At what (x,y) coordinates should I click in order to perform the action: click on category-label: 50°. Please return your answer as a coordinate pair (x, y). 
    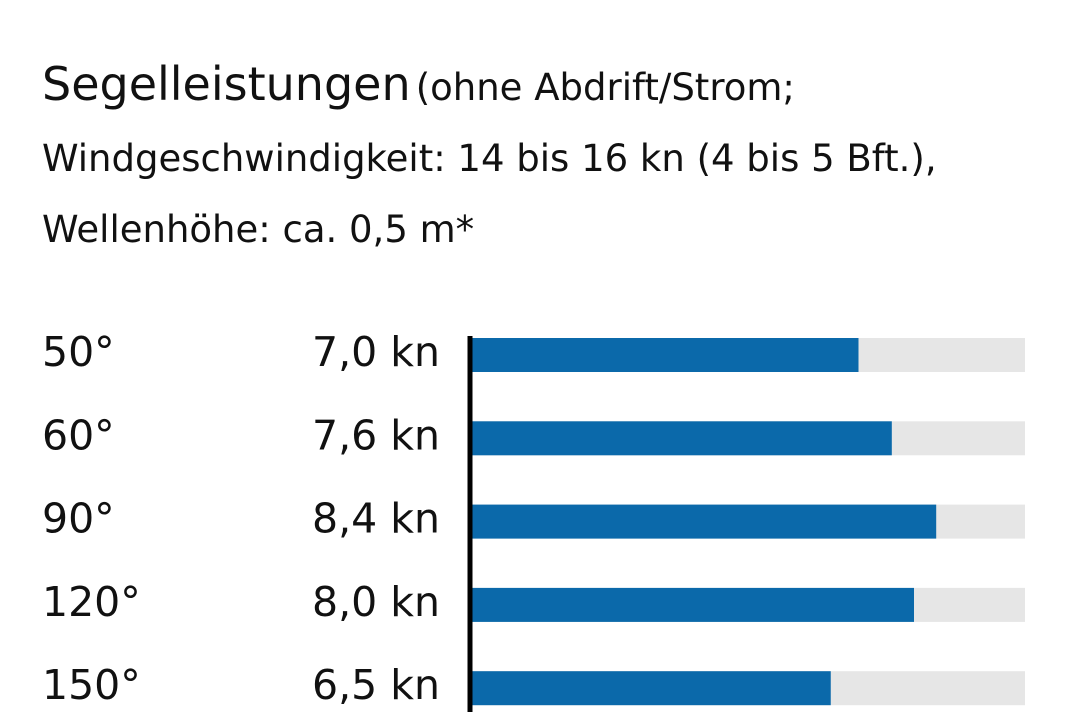
    Looking at the image, I should click on (78, 352).